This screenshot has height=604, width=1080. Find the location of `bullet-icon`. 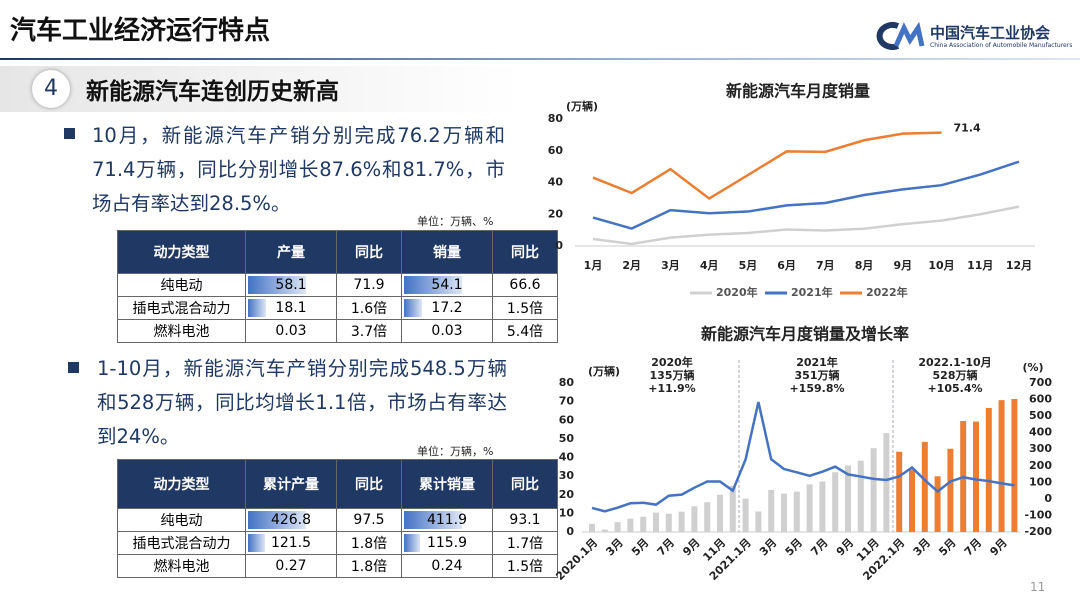

bullet-icon is located at coordinates (69, 133).